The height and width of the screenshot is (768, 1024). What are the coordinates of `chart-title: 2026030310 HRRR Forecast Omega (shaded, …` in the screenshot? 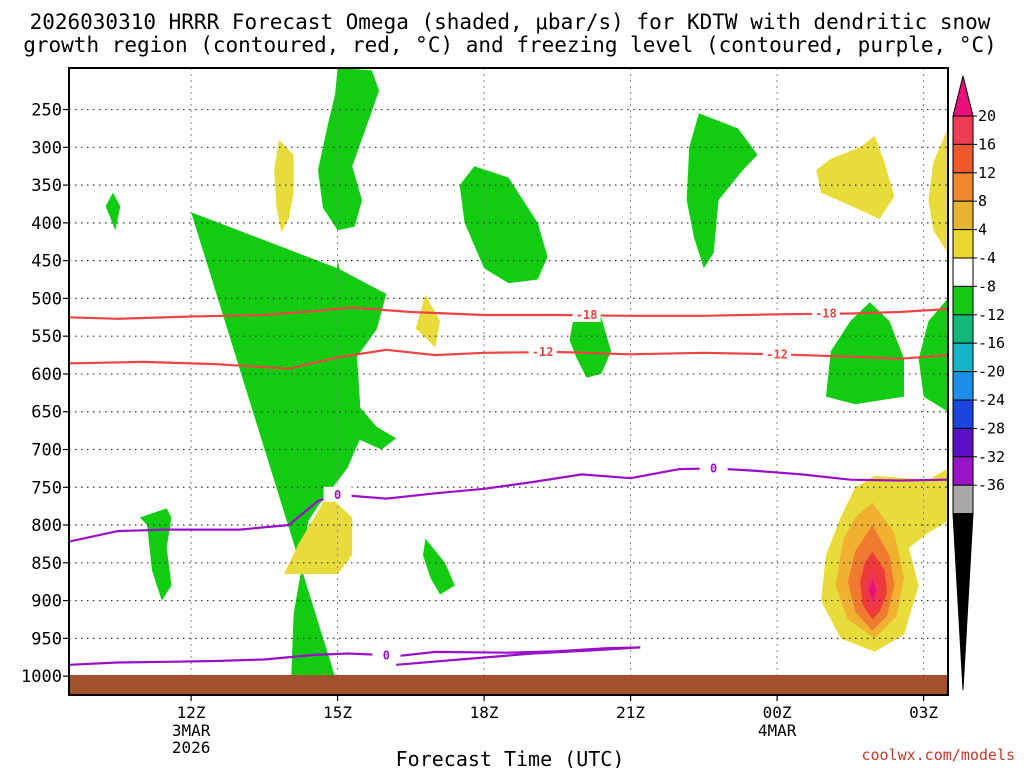 It's located at (510, 33).